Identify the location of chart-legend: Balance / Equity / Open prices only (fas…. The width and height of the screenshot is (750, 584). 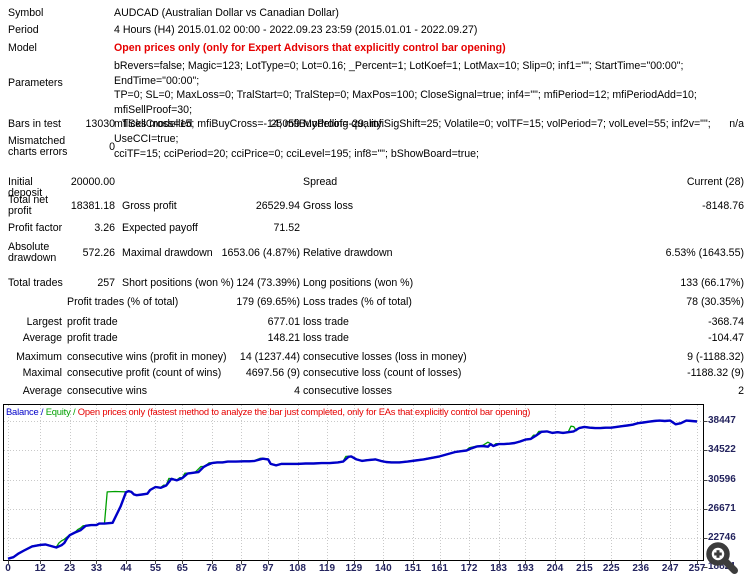
(268, 411).